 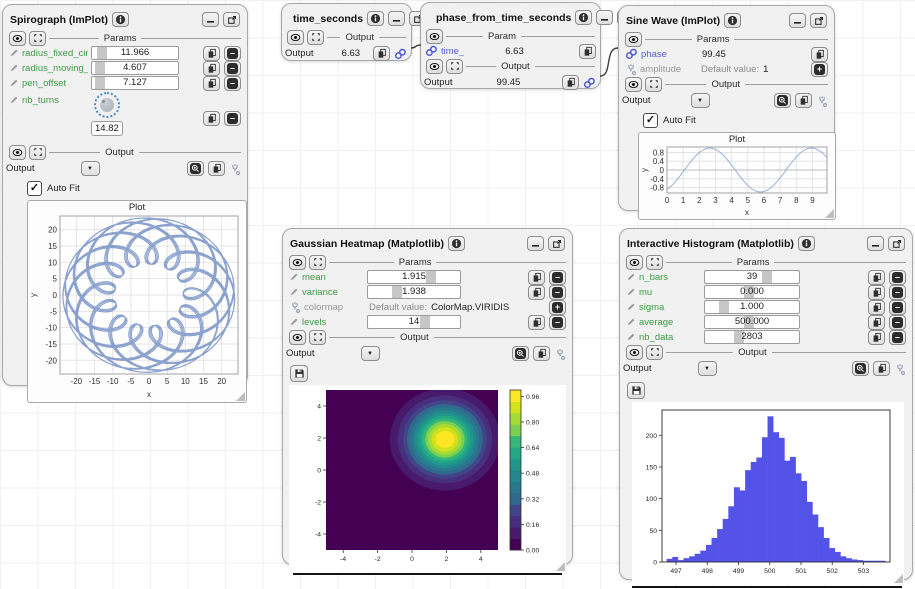 What do you see at coordinates (106, 105) in the screenshot?
I see `knob-control` at bounding box center [106, 105].